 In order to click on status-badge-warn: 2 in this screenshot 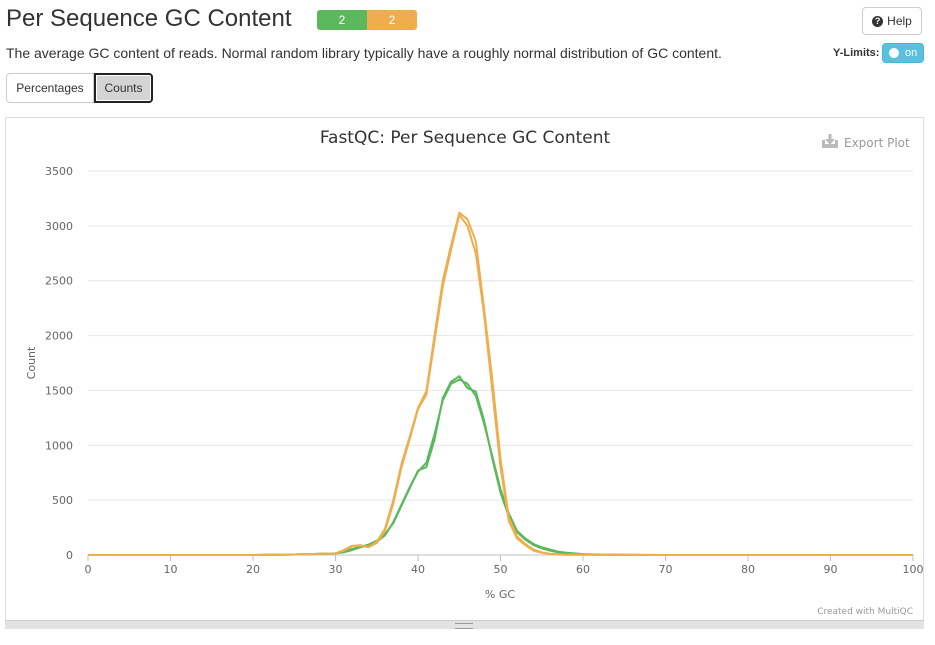, I will do `click(392, 20)`.